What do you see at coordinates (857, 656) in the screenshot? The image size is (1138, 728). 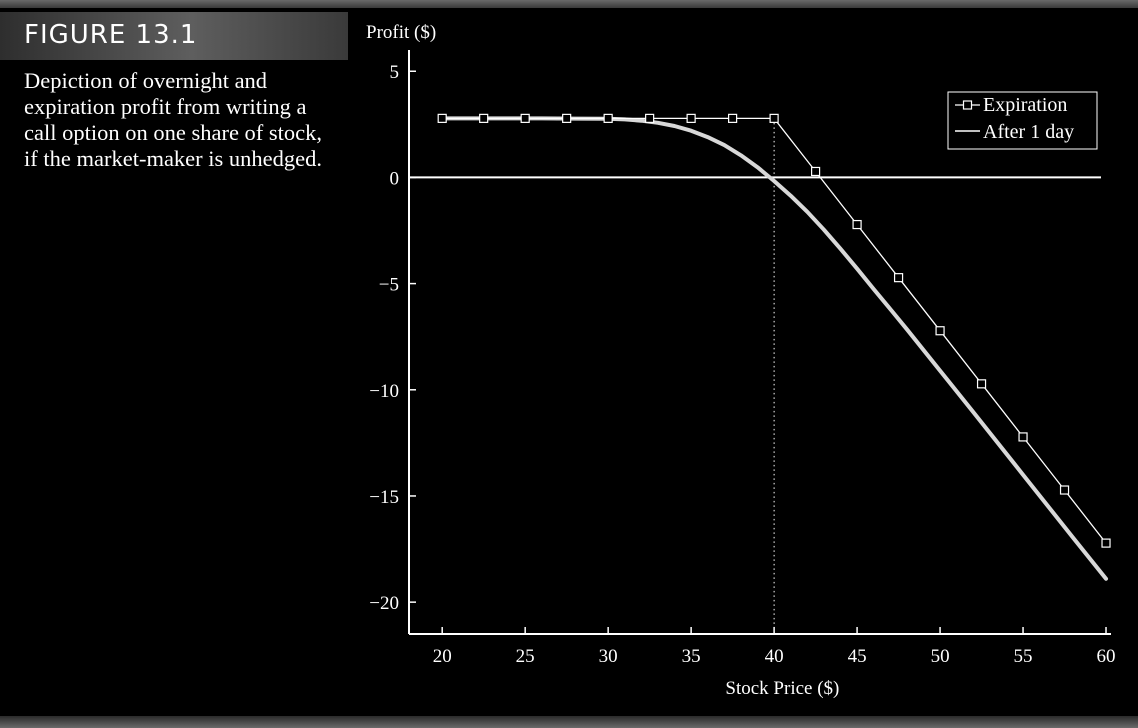 I see `x-tick-label: 45` at bounding box center [857, 656].